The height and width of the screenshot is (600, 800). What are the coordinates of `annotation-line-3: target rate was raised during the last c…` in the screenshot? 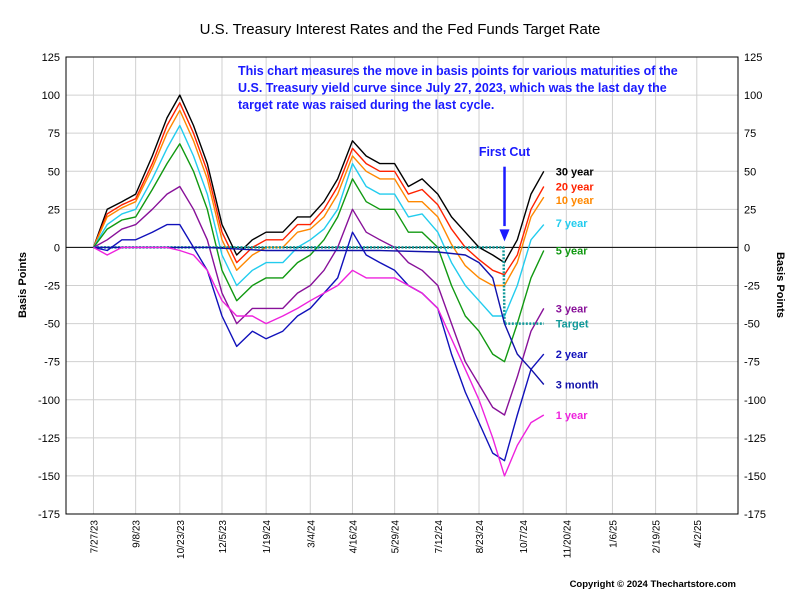 It's located at (366, 105).